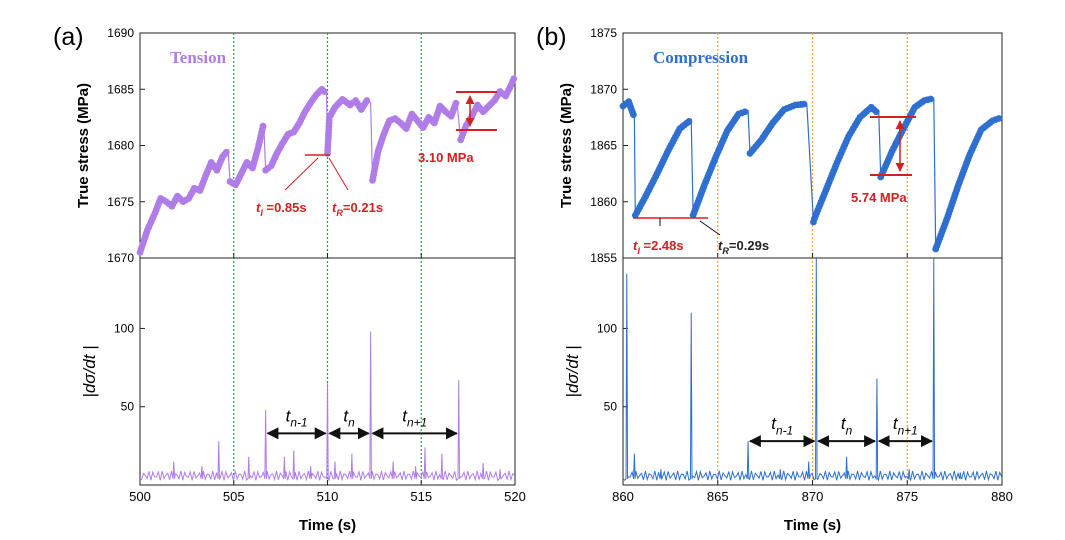 The height and width of the screenshot is (540, 1065). What do you see at coordinates (658, 247) in the screenshot?
I see `ti-annotation: tI =2.48s` at bounding box center [658, 247].